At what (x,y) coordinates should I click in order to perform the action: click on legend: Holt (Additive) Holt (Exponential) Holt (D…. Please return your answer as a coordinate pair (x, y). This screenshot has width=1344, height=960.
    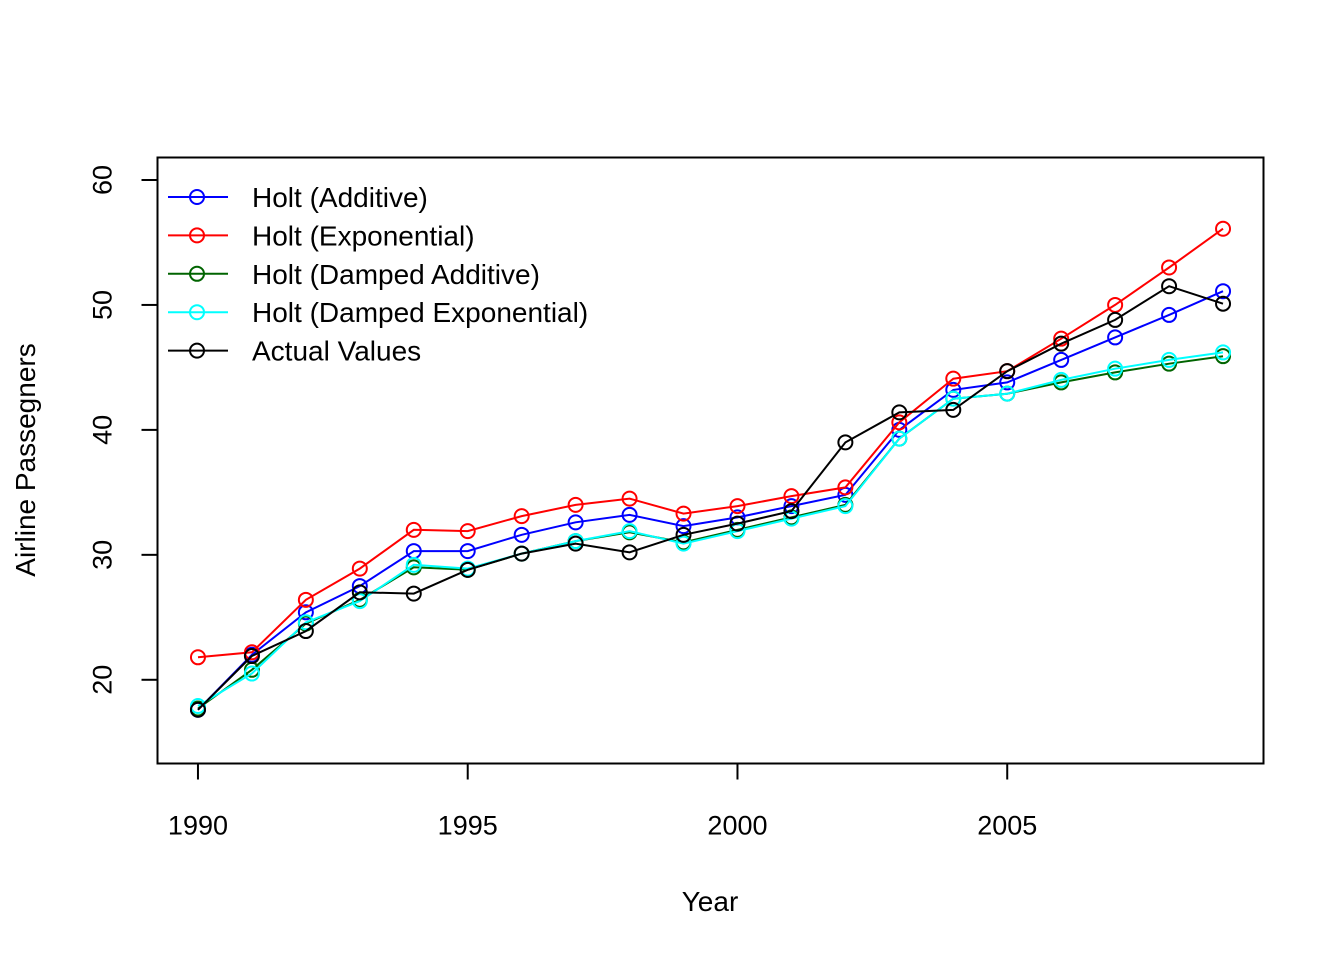
    Looking at the image, I should click on (378, 274).